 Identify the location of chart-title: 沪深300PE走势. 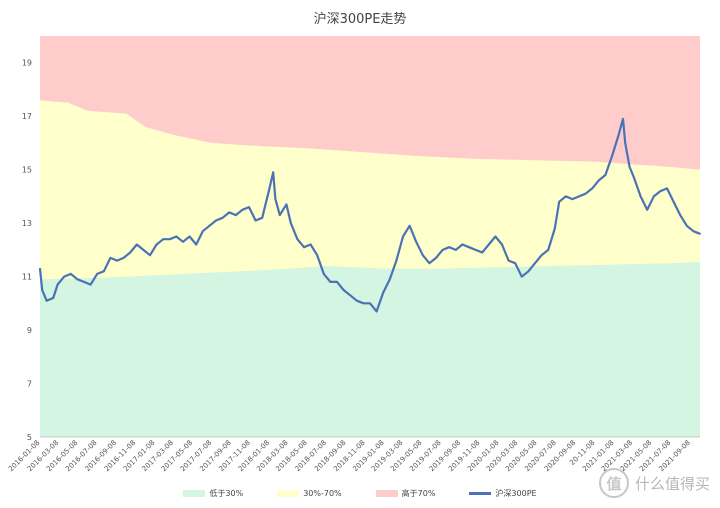
(360, 19).